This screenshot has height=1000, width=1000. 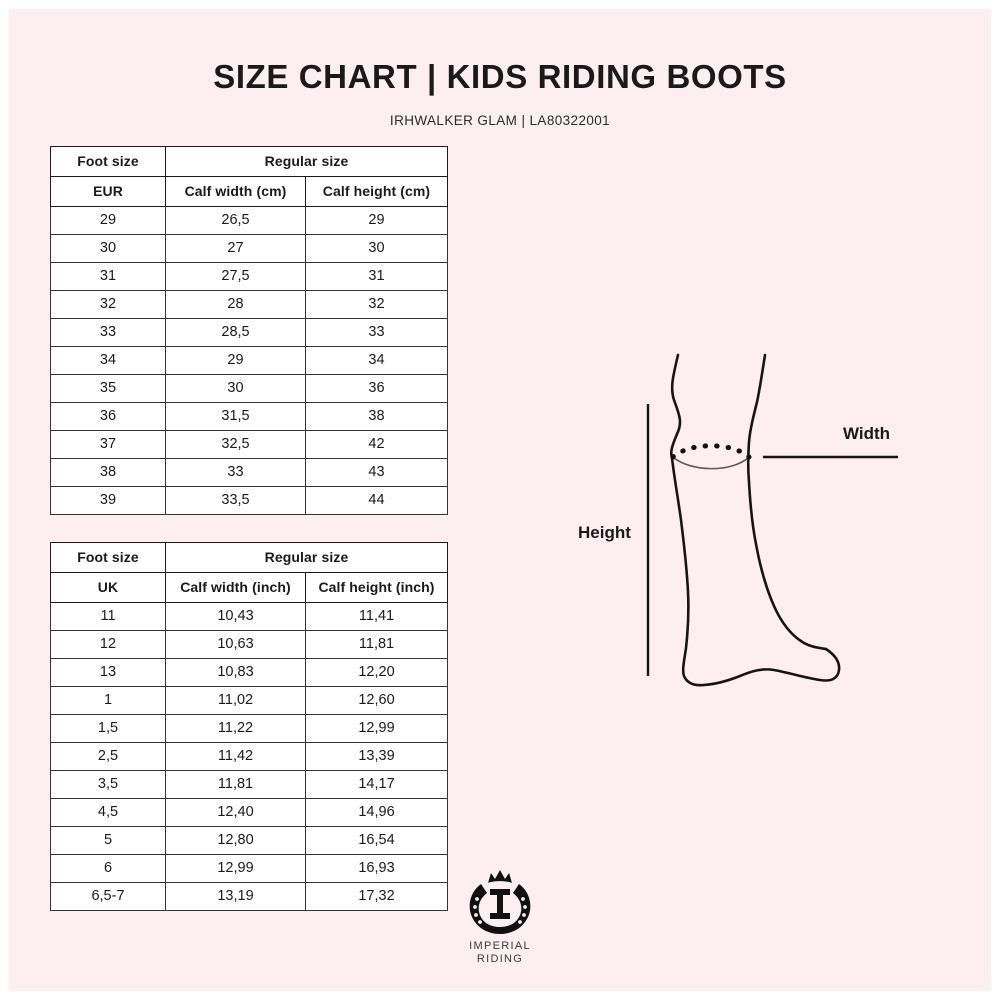 I want to click on table-row: 11 10,43 11,41, so click(x=249, y=616).